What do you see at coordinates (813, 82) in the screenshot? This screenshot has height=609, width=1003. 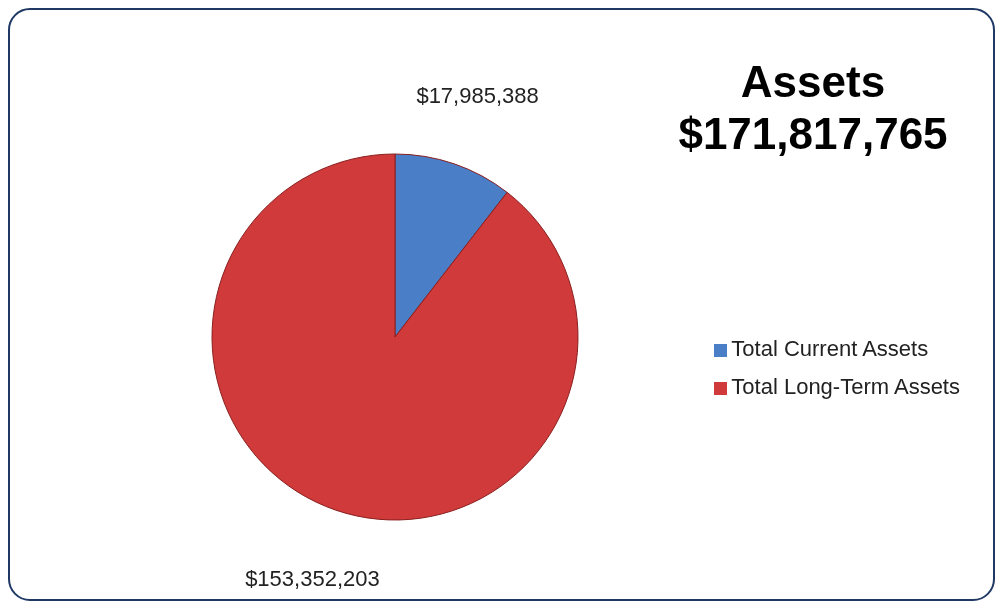 I see `chart-title: Assets` at bounding box center [813, 82].